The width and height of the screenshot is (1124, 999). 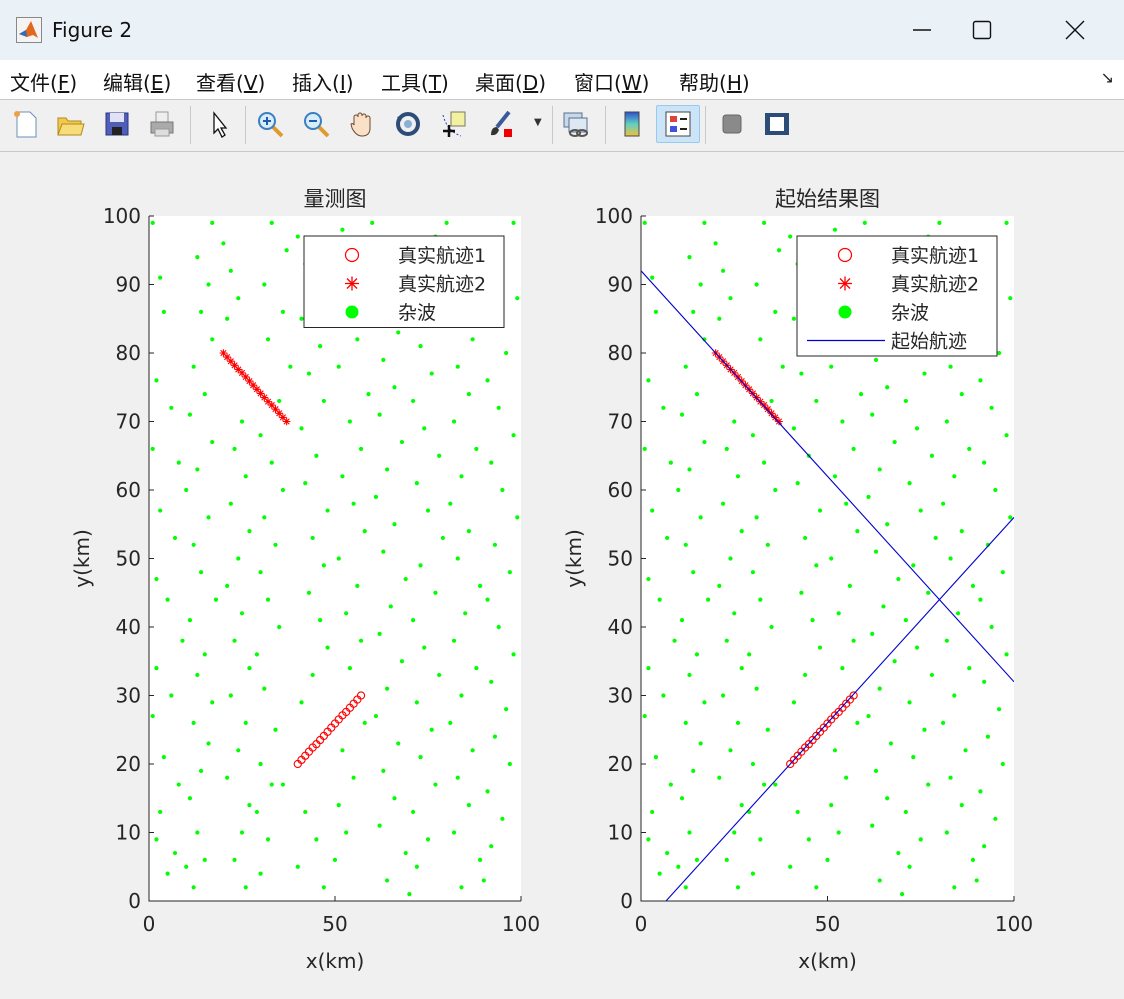 I want to click on brush-icon, so click(x=501, y=123).